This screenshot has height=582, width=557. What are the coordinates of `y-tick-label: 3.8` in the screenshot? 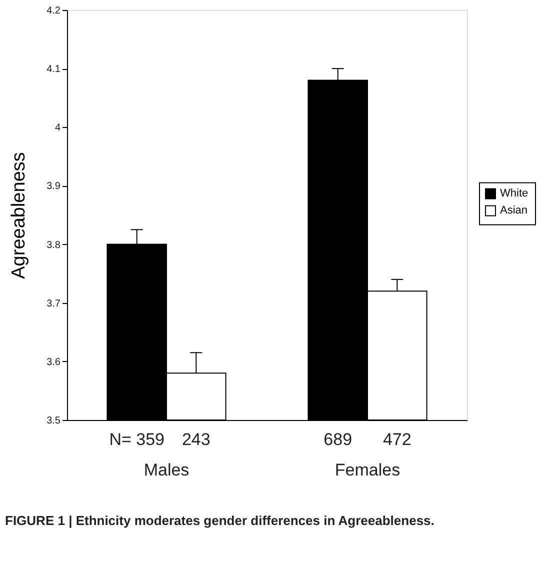 It's located at (53, 245).